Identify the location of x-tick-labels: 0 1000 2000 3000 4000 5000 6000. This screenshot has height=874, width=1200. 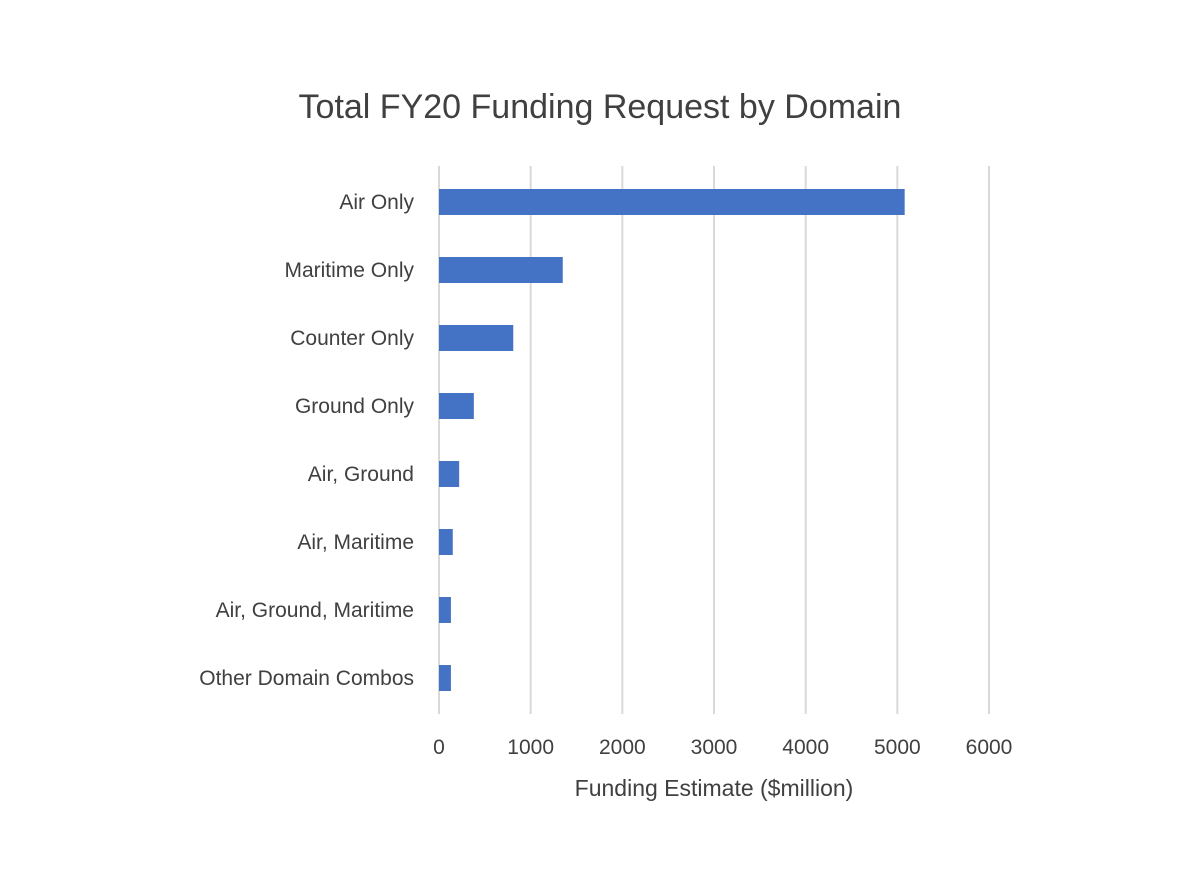
(722, 747).